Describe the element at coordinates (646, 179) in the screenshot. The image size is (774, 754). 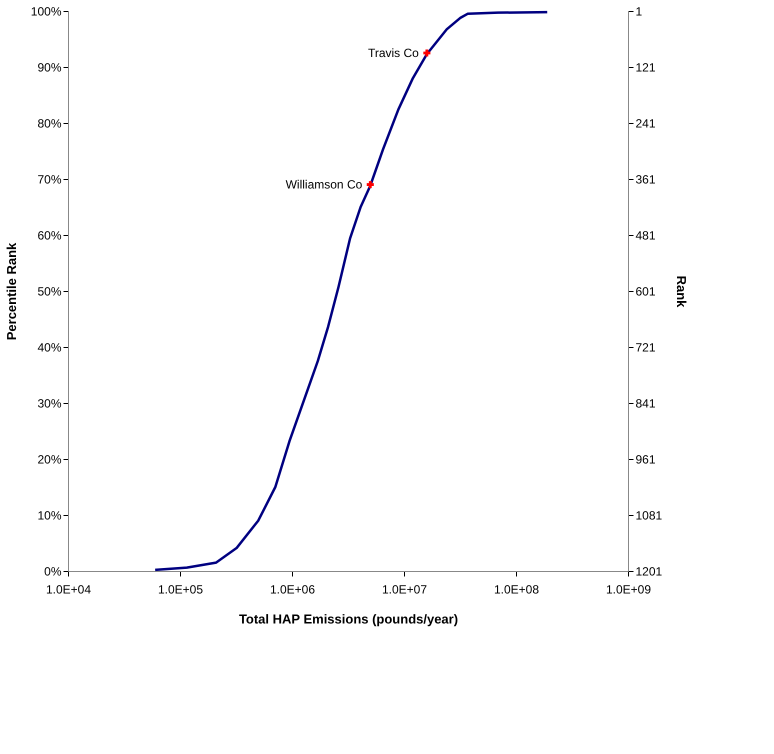
I see `y2-tick-label: 361` at that location.